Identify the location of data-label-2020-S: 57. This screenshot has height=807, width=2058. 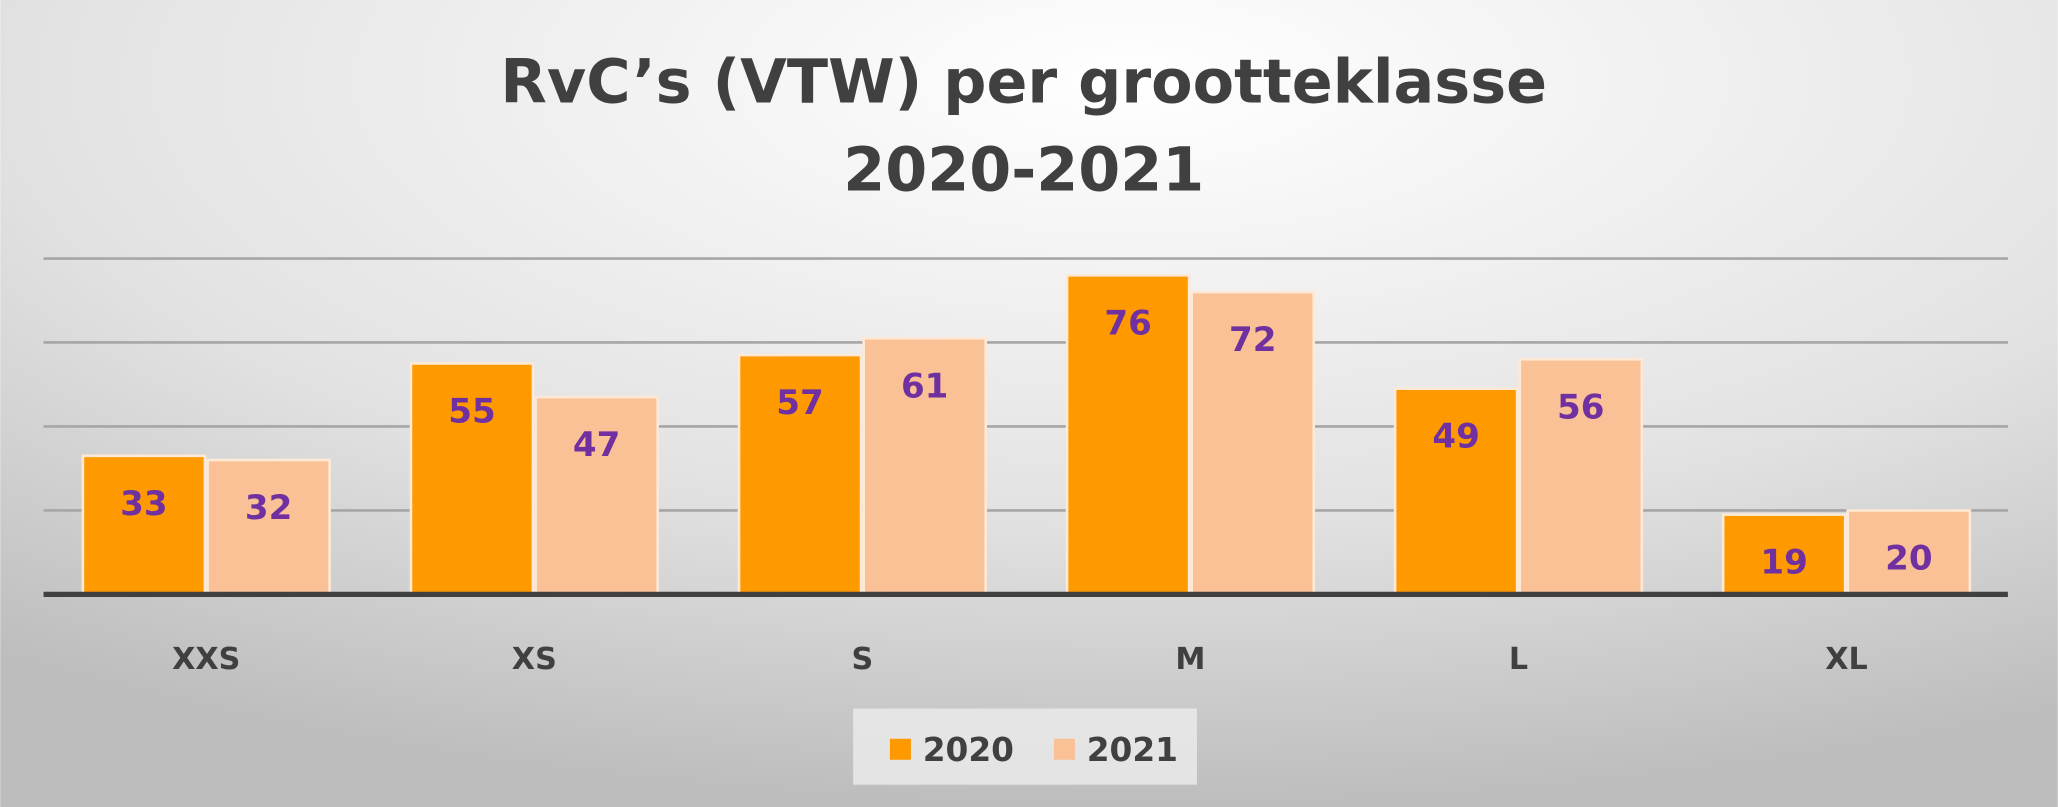
(799, 403).